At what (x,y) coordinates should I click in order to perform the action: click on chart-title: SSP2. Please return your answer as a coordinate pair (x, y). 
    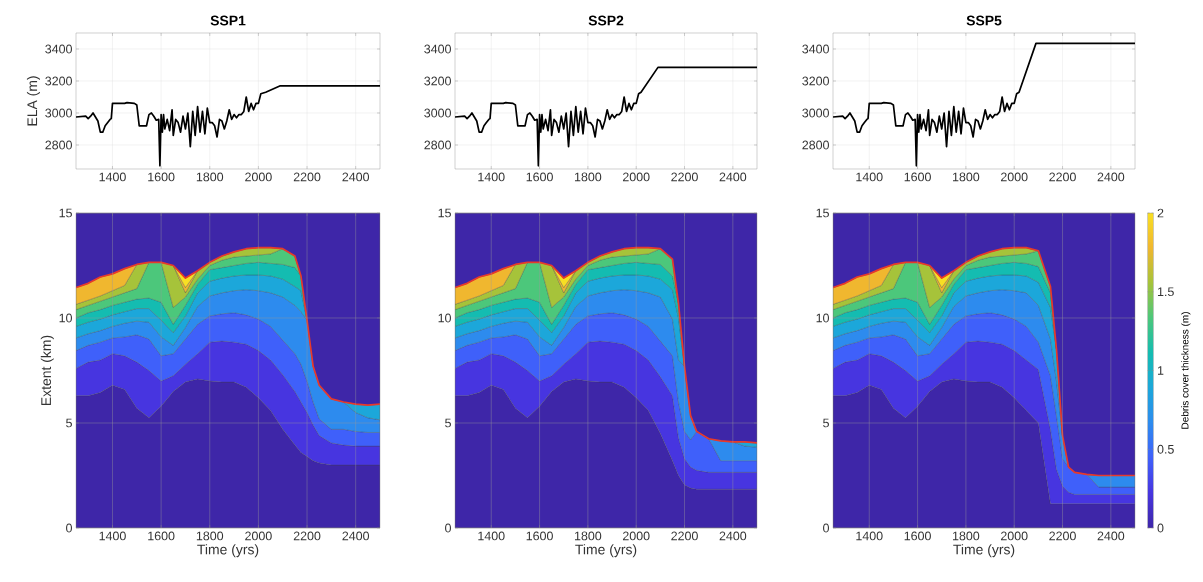
    Looking at the image, I should click on (606, 20).